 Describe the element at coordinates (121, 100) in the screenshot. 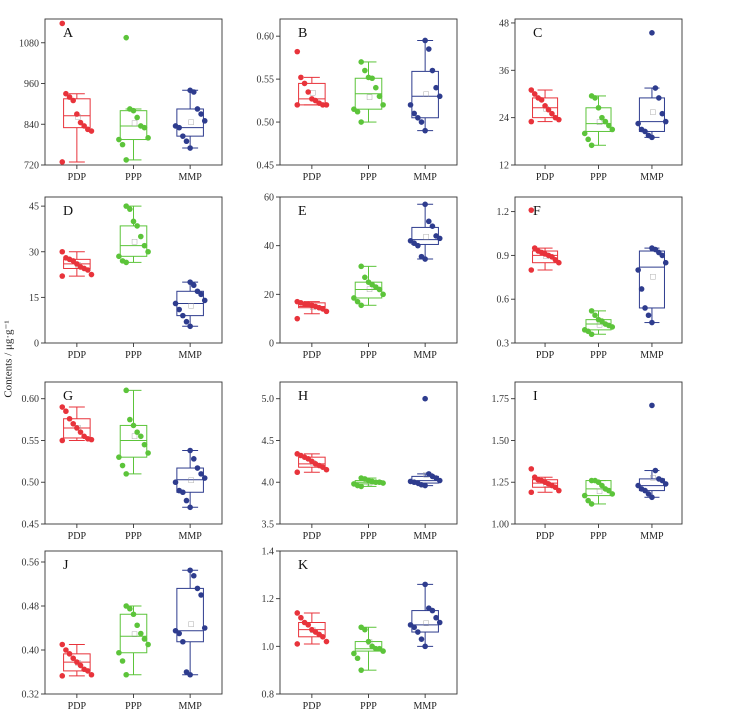

I see `panel-a: A 720 840 960 1080 PDP PPP MMP □ □ □` at that location.